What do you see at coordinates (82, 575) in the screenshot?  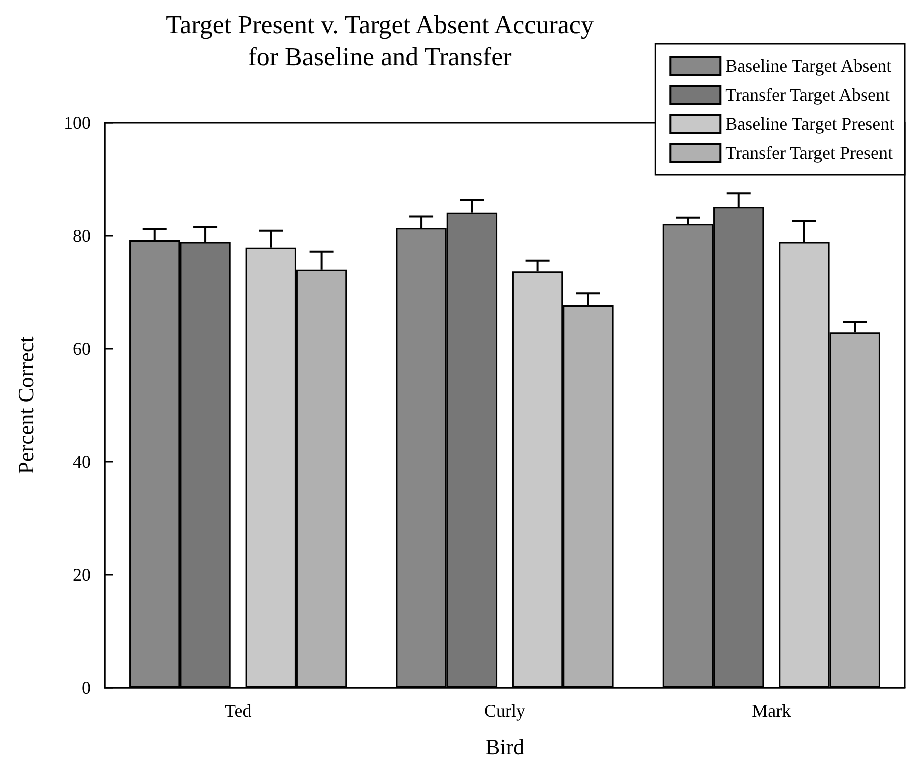 I see `y-tick-label: 20` at bounding box center [82, 575].